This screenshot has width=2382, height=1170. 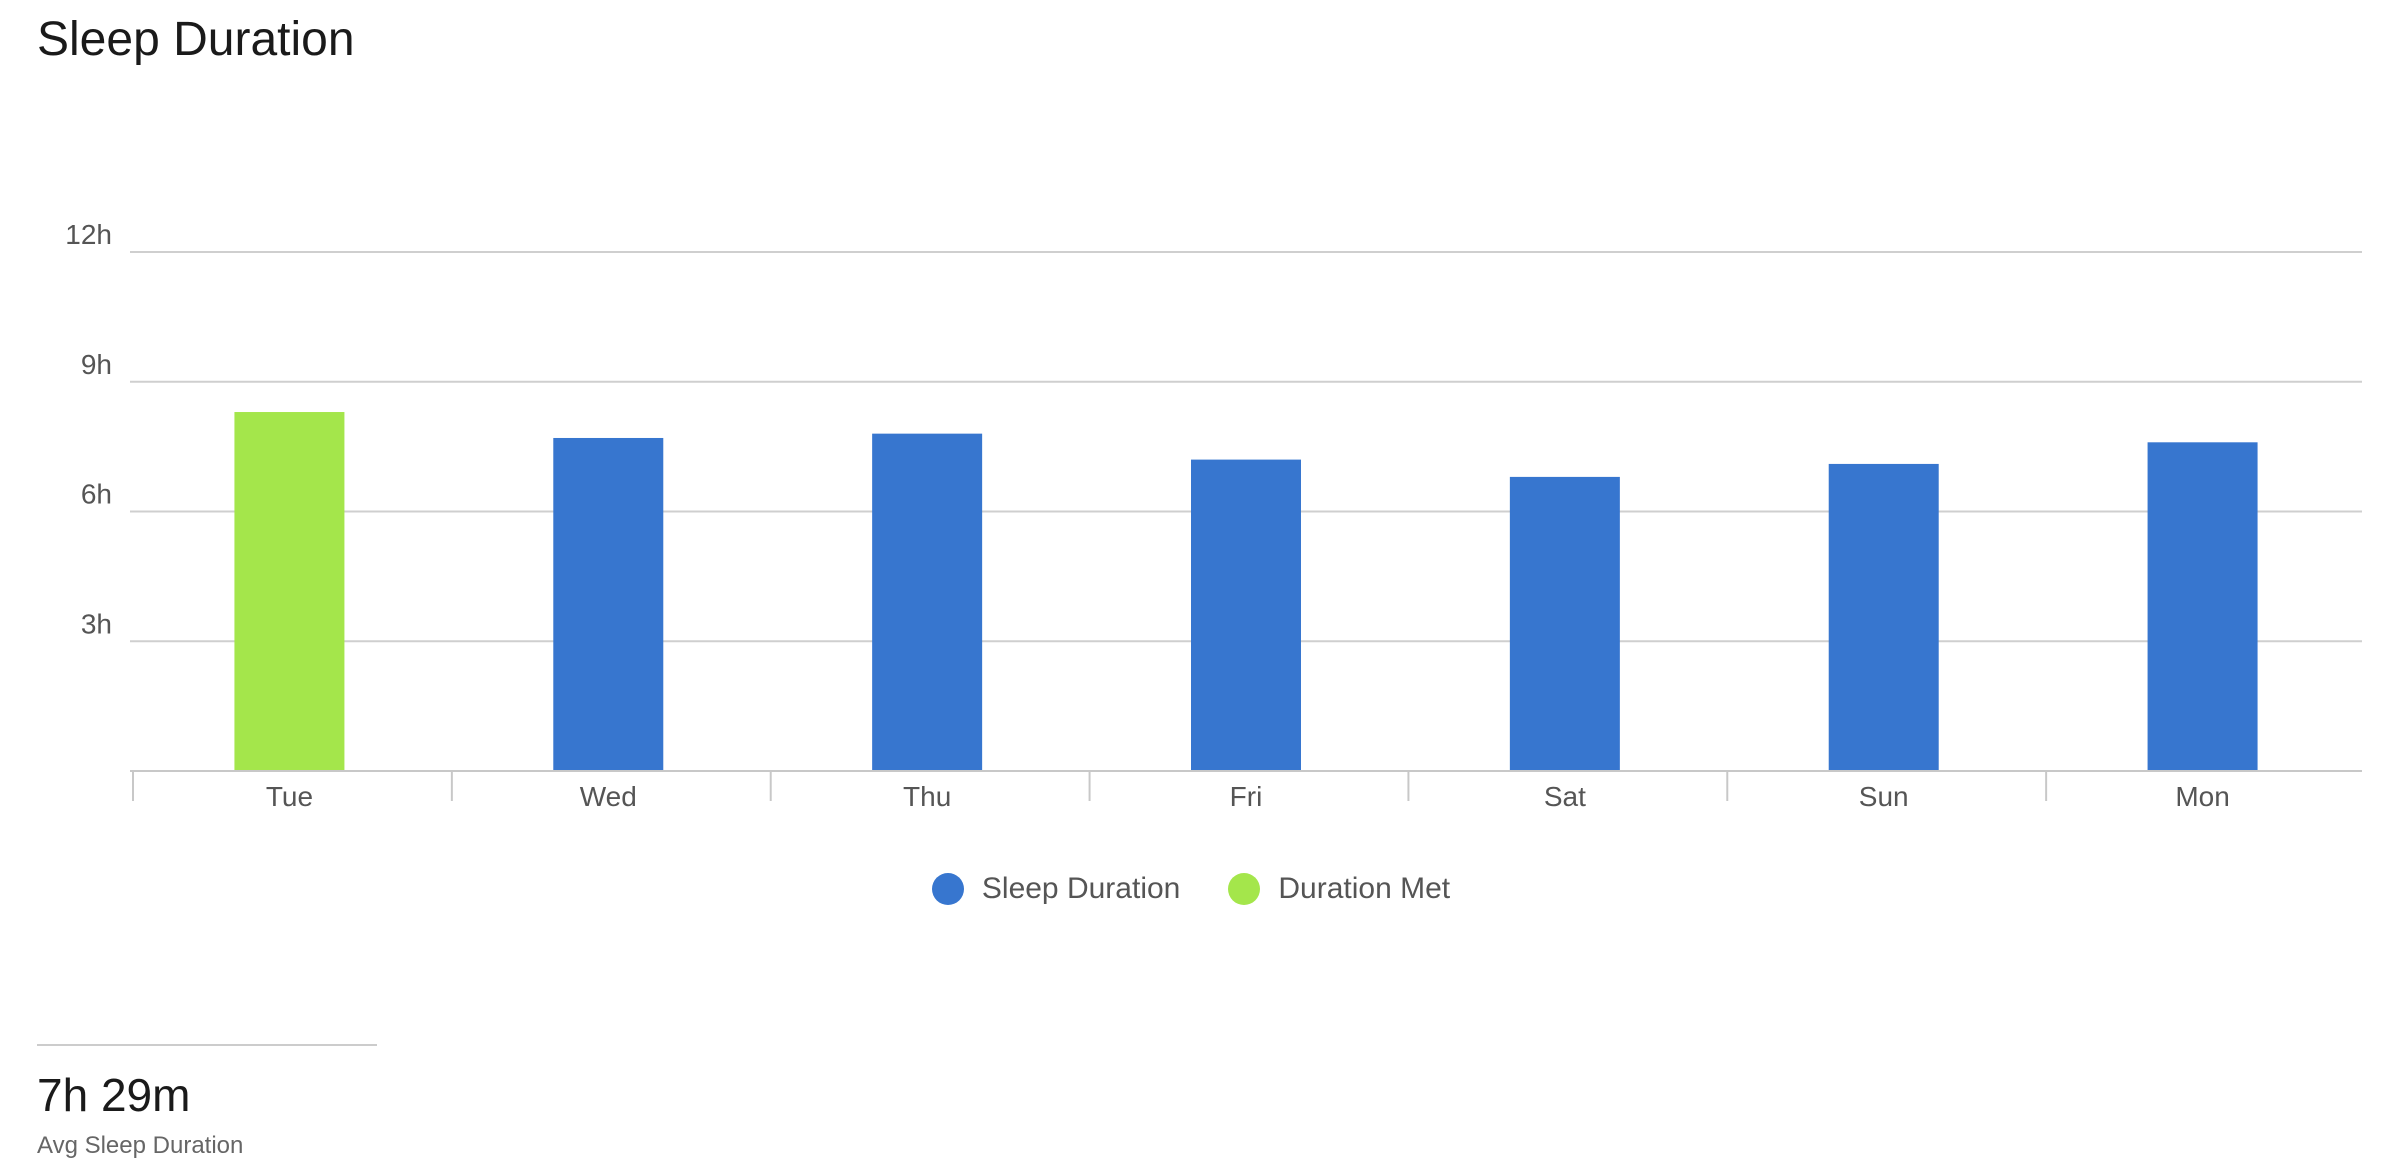 I want to click on legend-label-duration-met: Duration Met, so click(x=1364, y=888).